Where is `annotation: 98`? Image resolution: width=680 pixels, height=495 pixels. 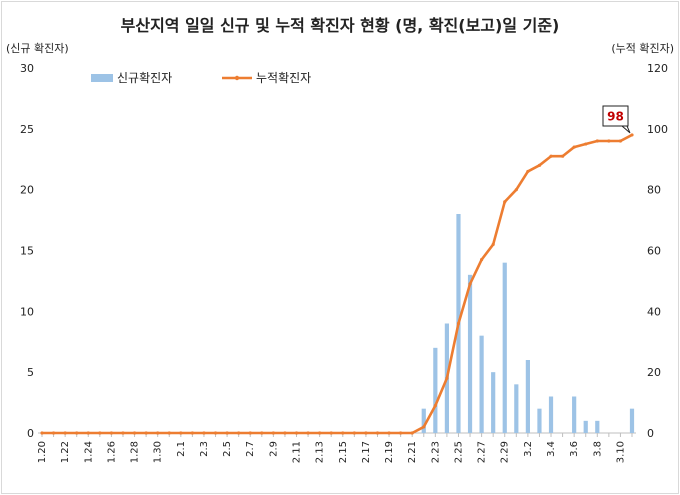
annotation: 98 is located at coordinates (616, 119).